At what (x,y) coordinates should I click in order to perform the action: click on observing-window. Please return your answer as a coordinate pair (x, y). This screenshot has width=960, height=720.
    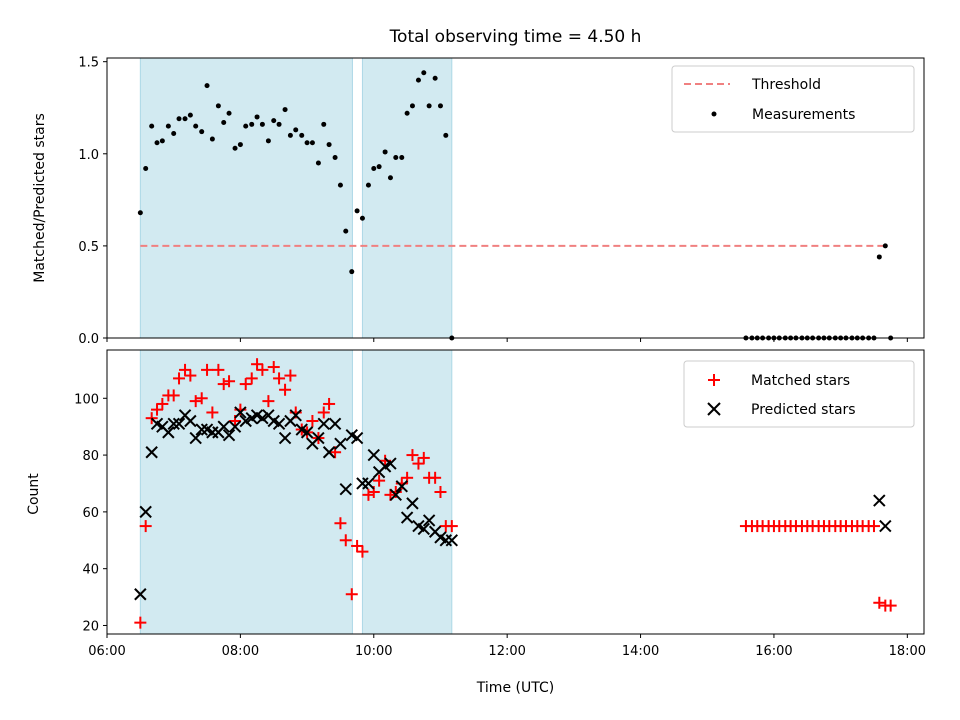
    Looking at the image, I should click on (407, 198).